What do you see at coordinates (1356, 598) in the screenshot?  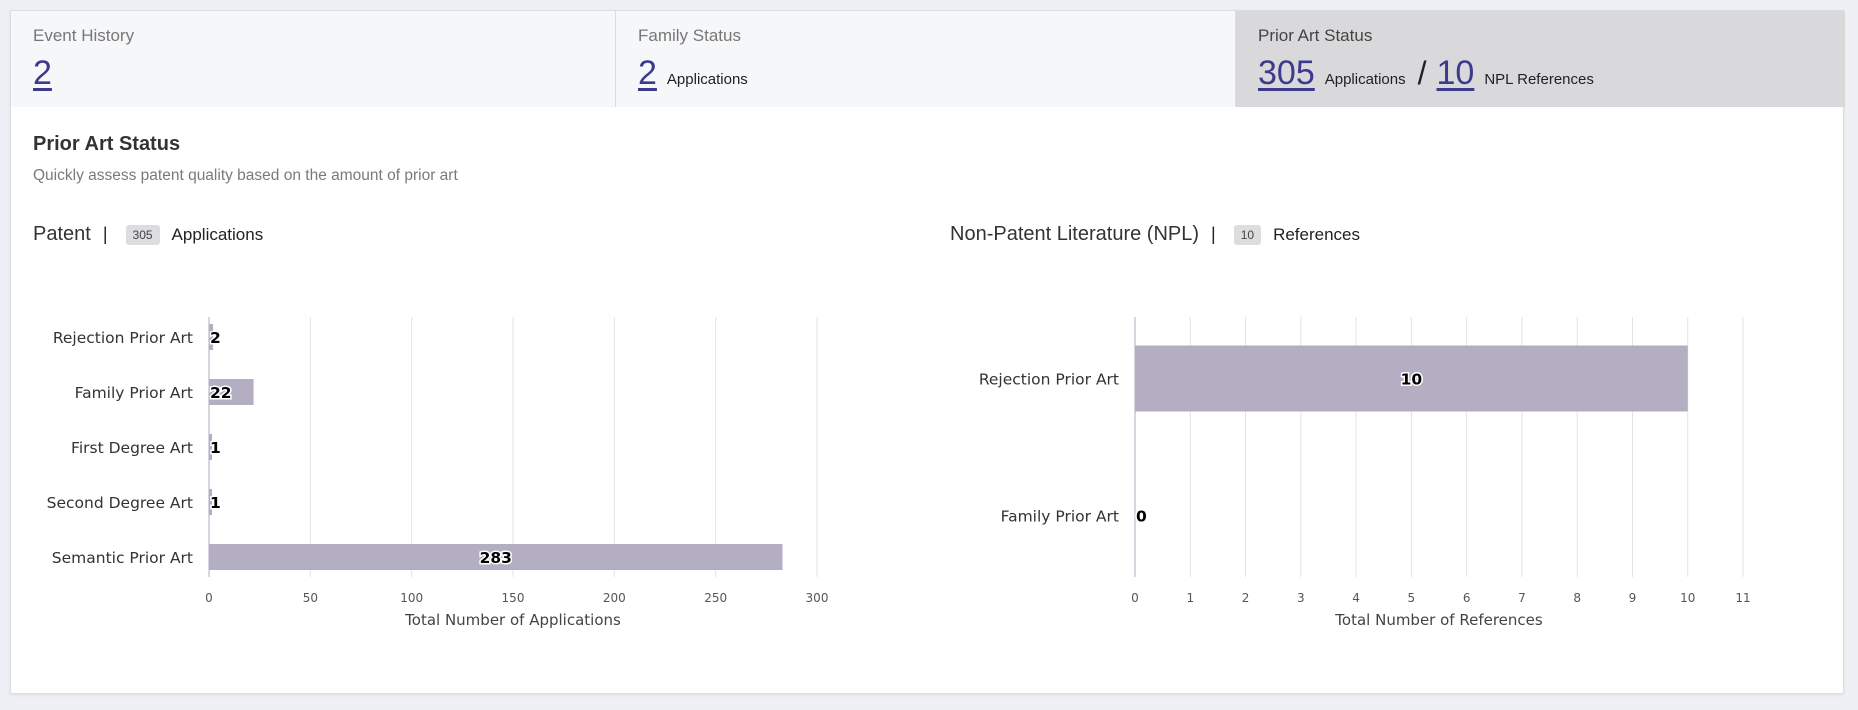 I see `x-tick-label: 4` at bounding box center [1356, 598].